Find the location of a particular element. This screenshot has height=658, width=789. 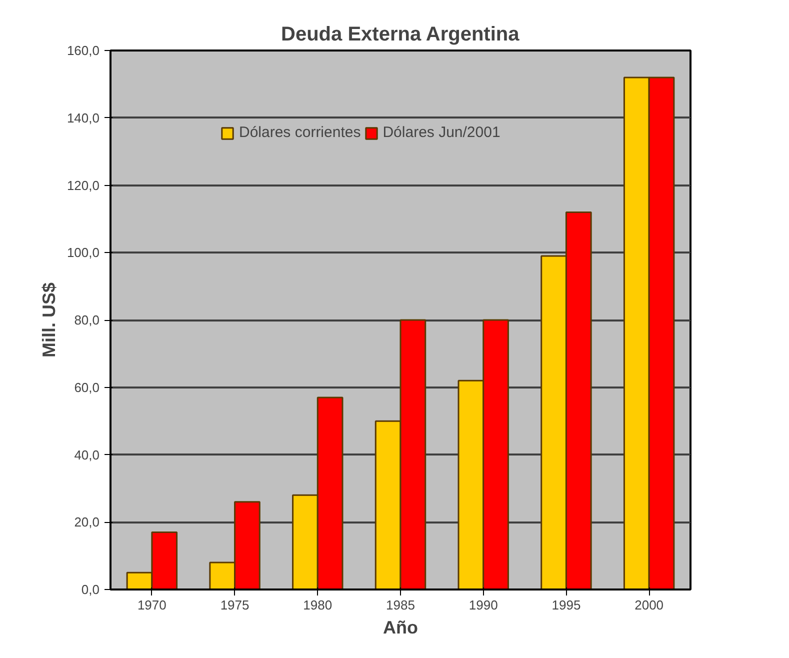

y-tick-label: 80,0 is located at coordinates (87, 320).